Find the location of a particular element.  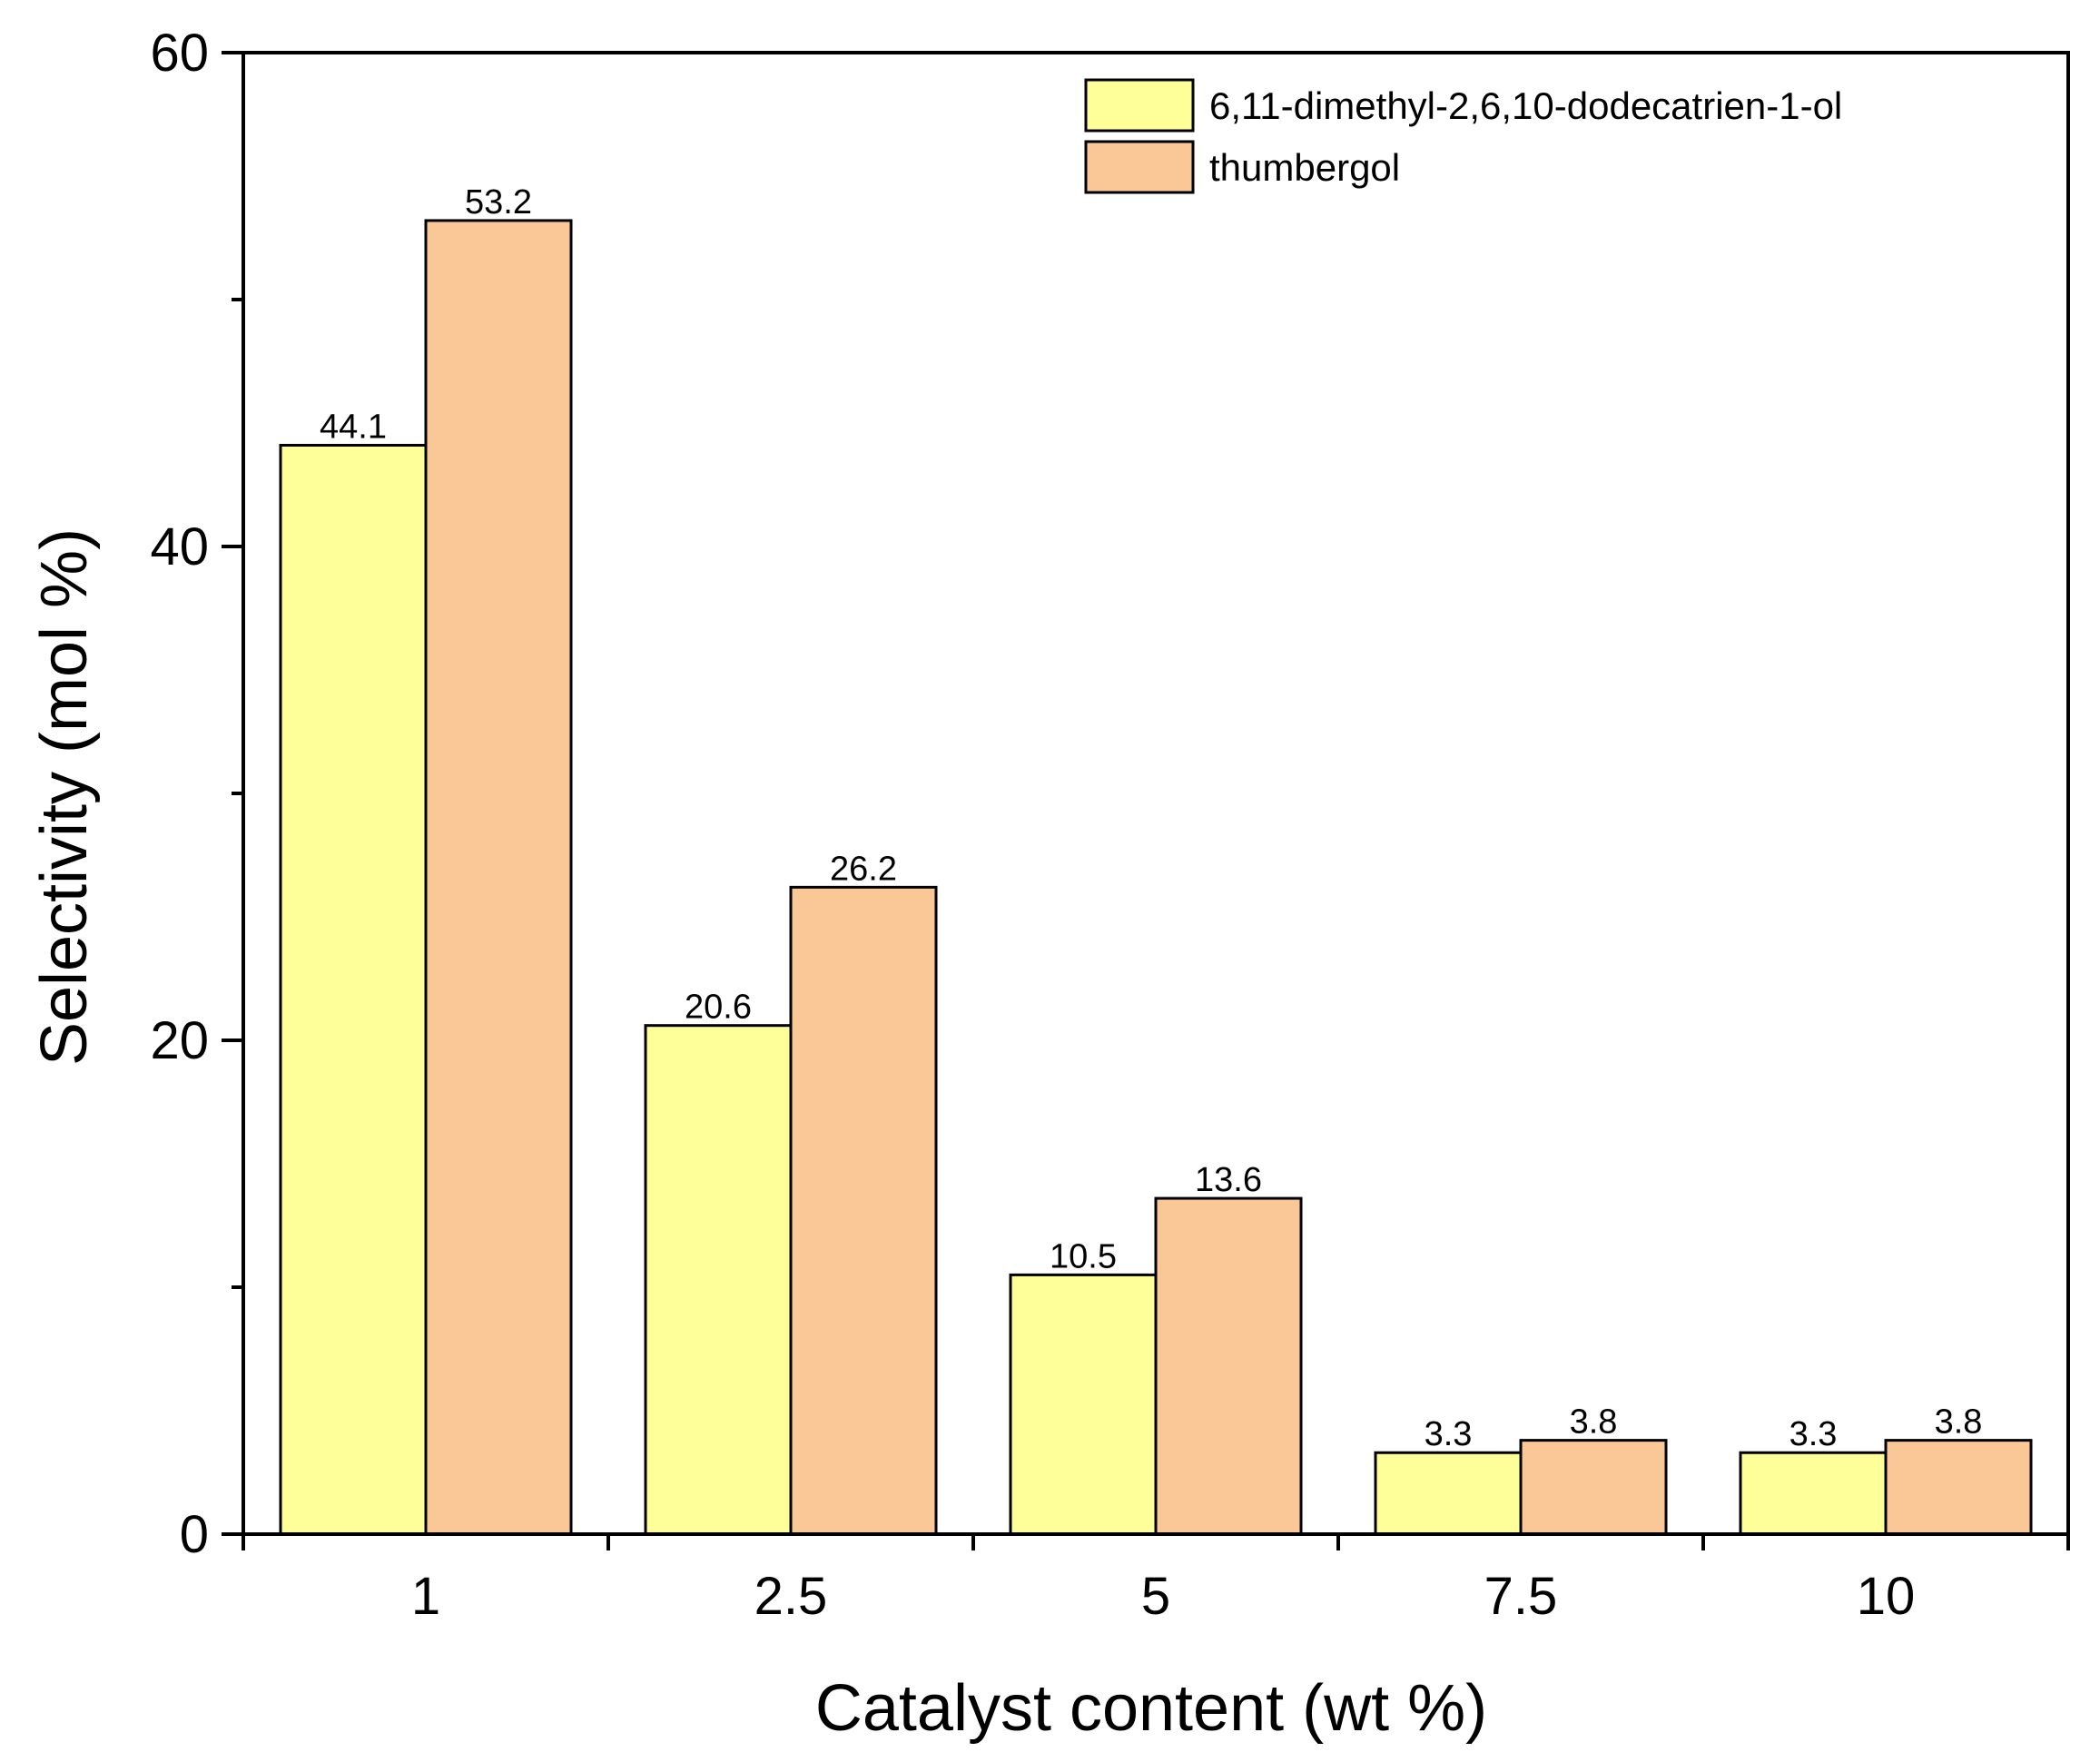

legend-label-1: 6,11-dimethyl-2,6,10-dodecatrien-1-ol is located at coordinates (1525, 105).